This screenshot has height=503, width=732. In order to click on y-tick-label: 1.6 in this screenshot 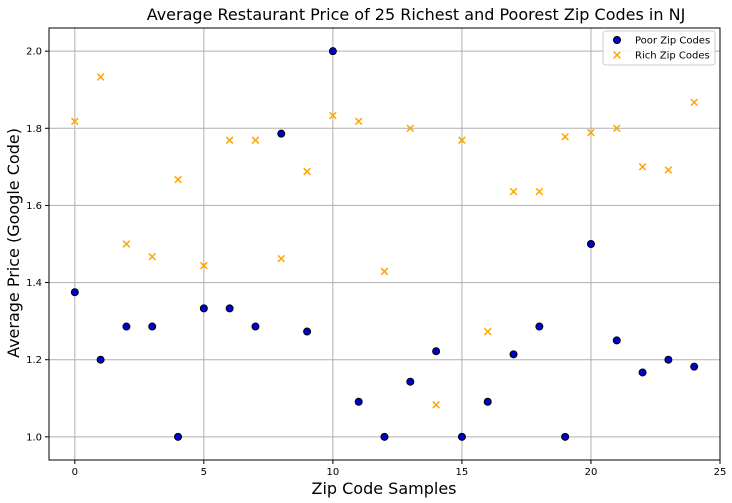, I will do `click(34, 206)`.